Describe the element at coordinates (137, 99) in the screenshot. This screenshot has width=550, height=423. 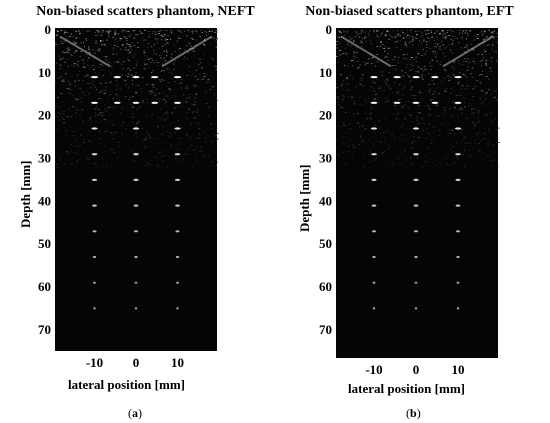
I see `speckle-texture` at that location.